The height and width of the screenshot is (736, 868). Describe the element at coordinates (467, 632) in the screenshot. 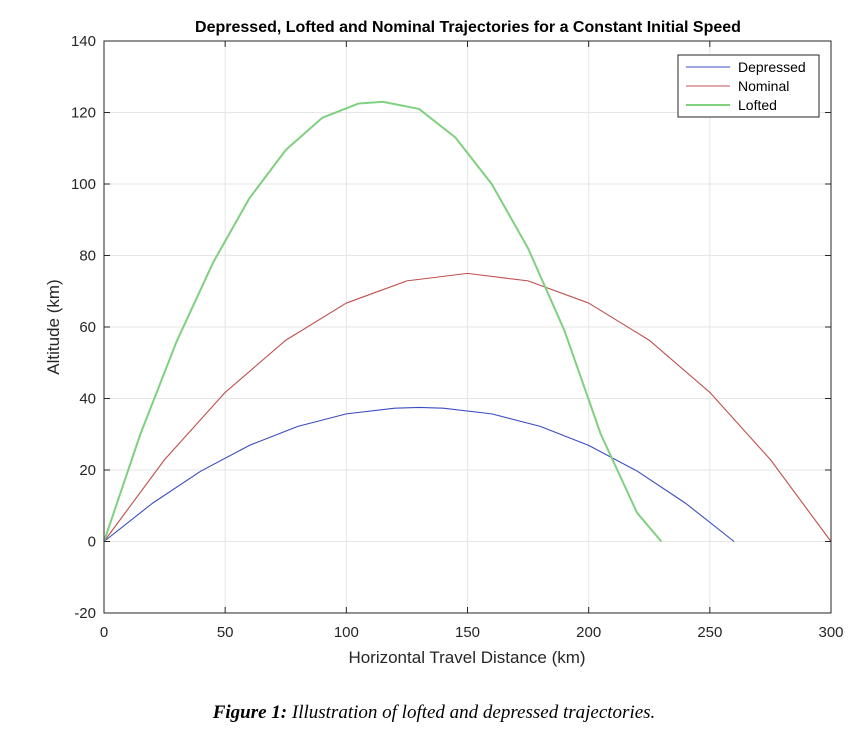

I see `x-tick-label: 150` at that location.